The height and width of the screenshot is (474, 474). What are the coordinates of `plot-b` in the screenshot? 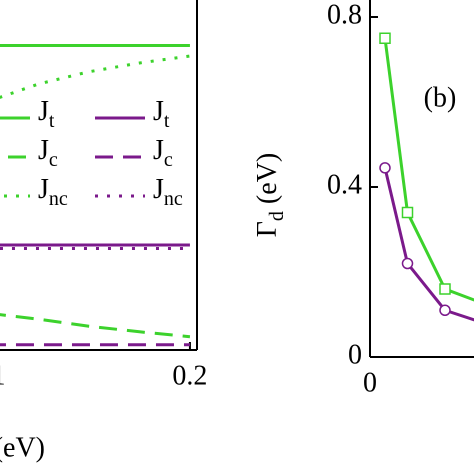 It's located at (426, 177).